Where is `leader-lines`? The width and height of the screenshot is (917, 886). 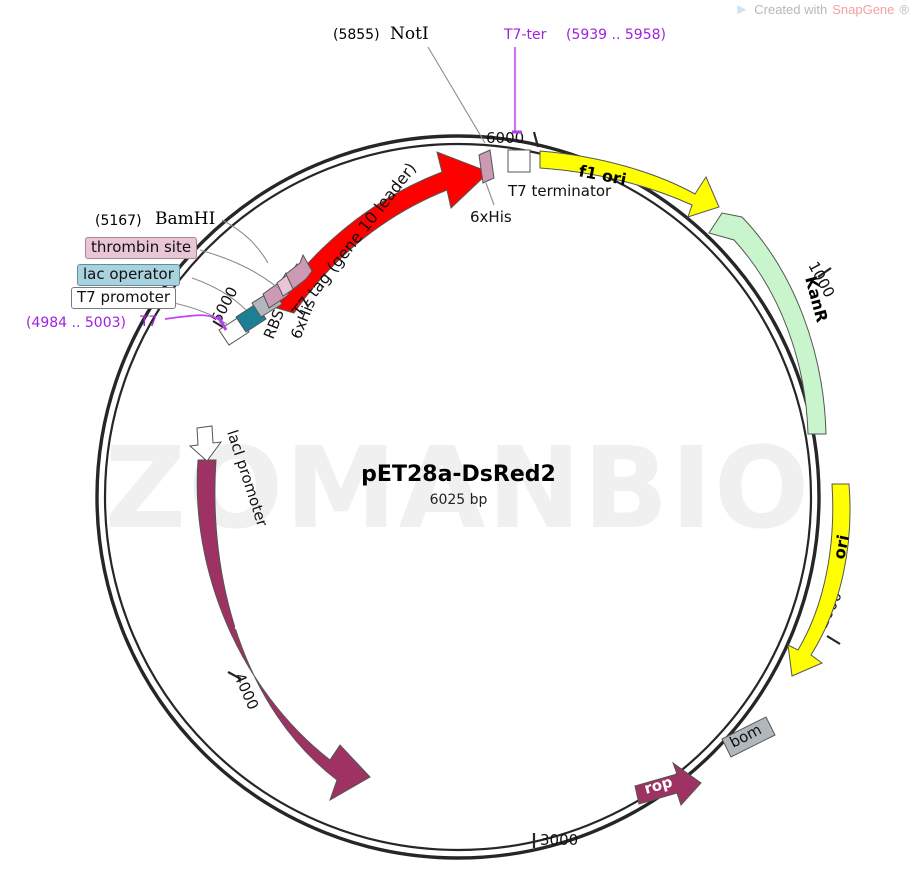 leader-lines is located at coordinates (329, 186).